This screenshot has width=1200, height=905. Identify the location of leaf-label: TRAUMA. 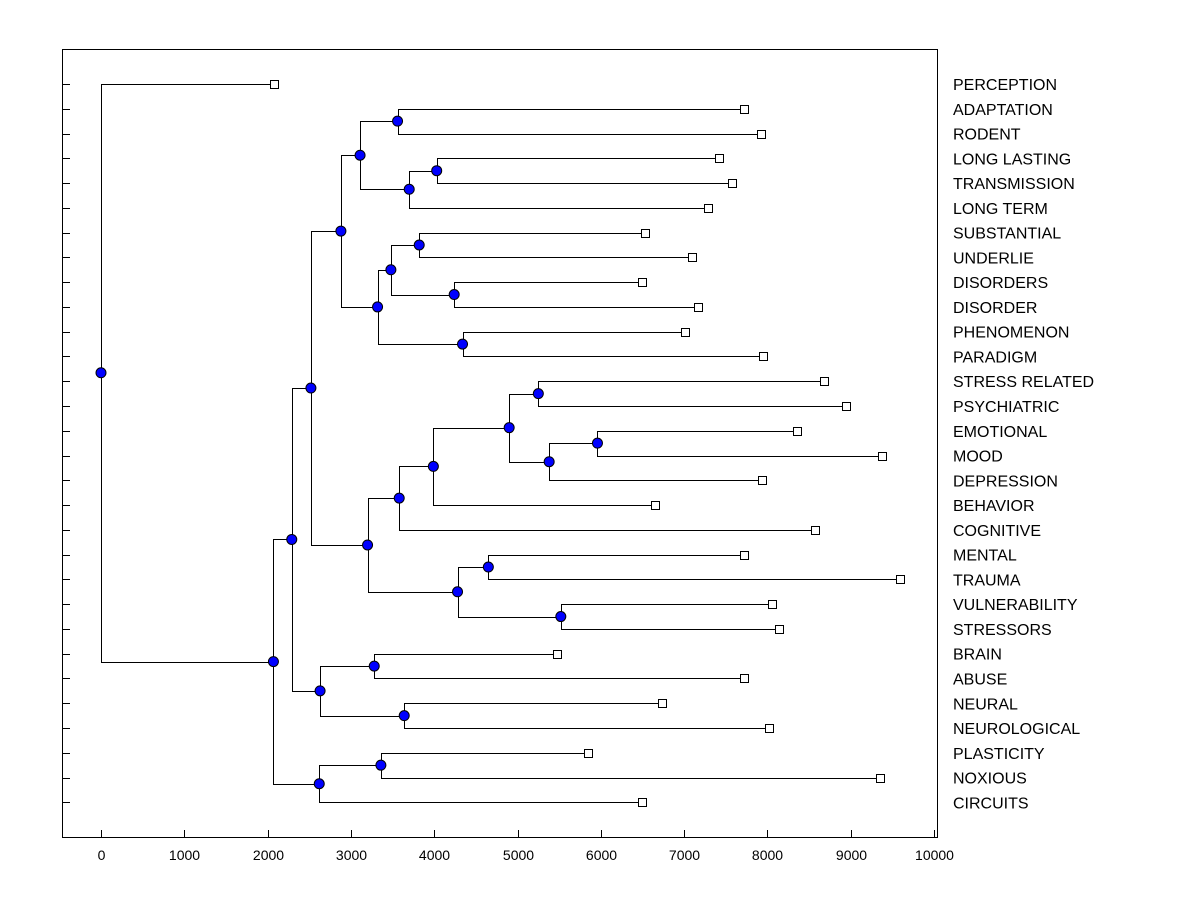
(987, 580).